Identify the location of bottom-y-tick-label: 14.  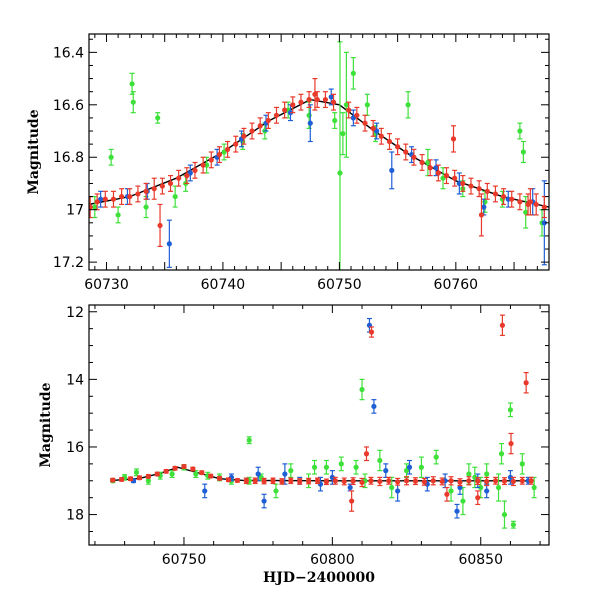
(75, 380).